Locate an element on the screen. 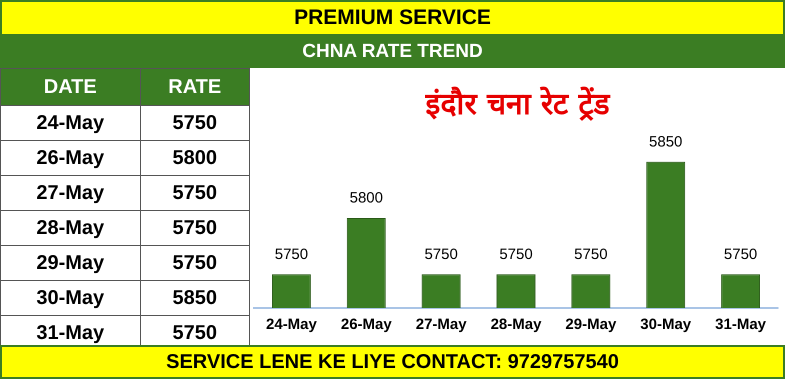  text: DATE is located at coordinates (70, 87).